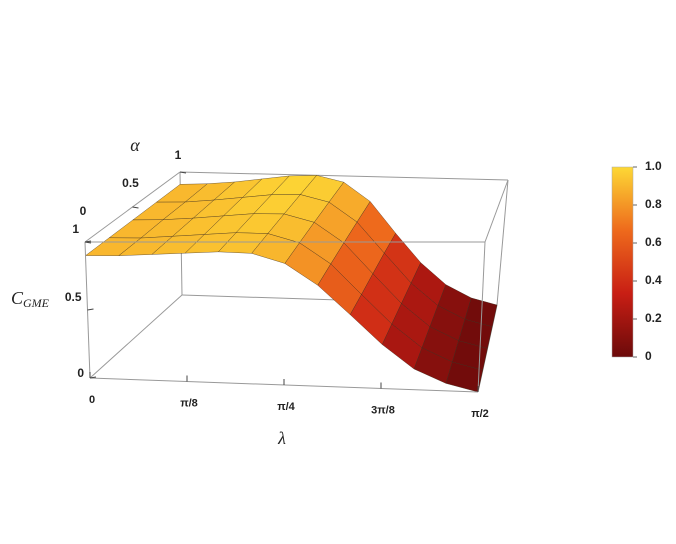  Describe the element at coordinates (130, 183) in the screenshot. I see `y-tick-label: 0.5` at that location.